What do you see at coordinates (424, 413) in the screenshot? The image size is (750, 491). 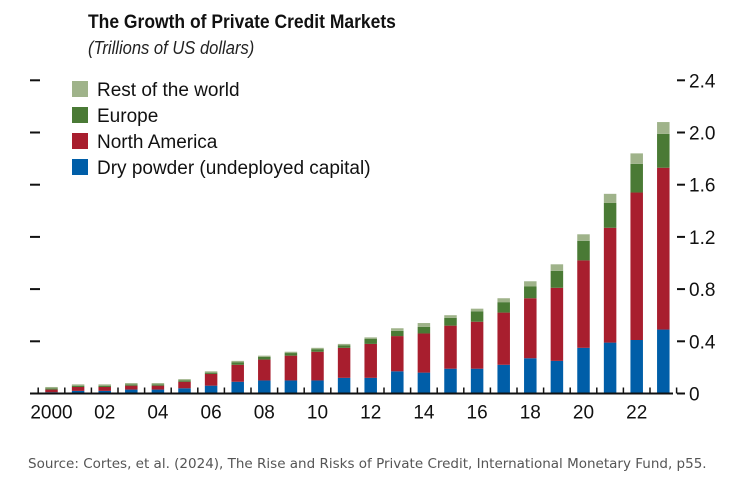 I see `x-tick-label: 14` at bounding box center [424, 413].